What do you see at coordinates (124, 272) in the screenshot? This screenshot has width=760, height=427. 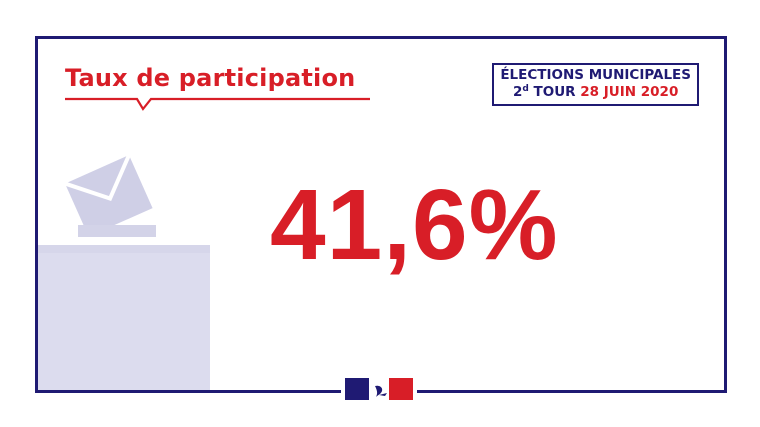 I see `ballot-box-icon` at bounding box center [124, 272].